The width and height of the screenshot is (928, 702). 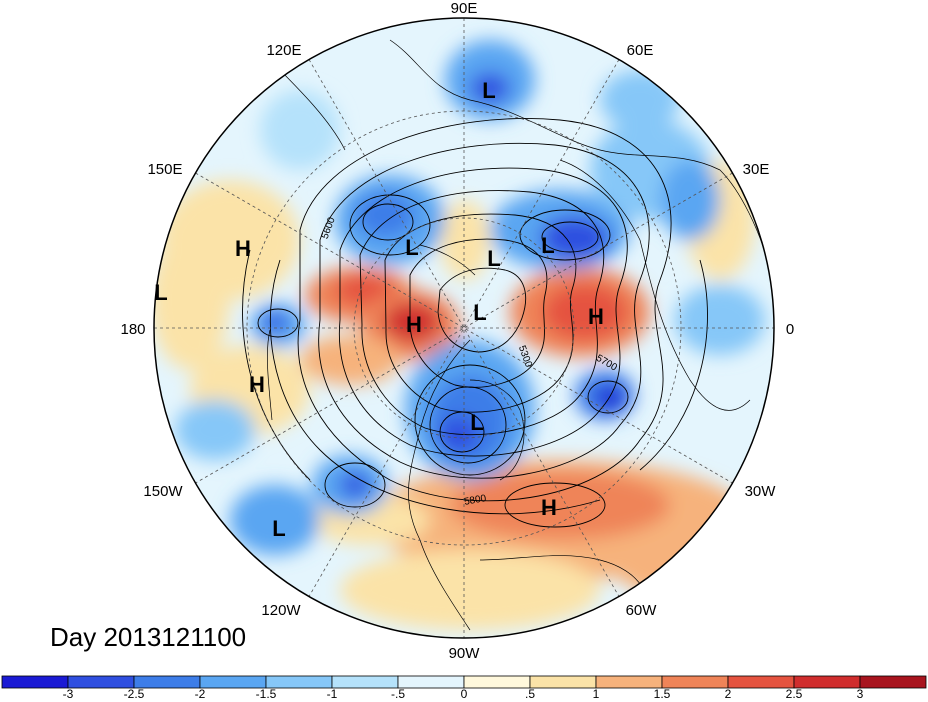 I want to click on lon-label: 180, so click(x=132, y=329).